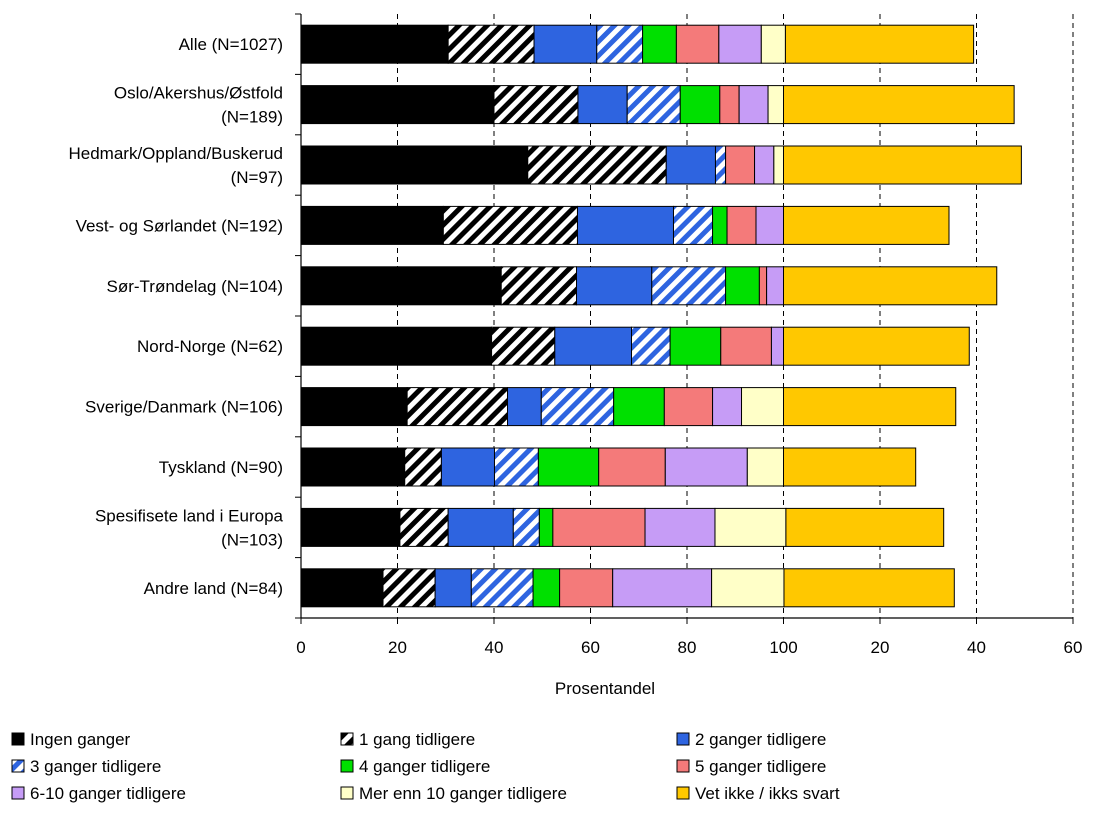  What do you see at coordinates (95, 766) in the screenshot?
I see `legend-label: 3 ganger tidligere` at bounding box center [95, 766].